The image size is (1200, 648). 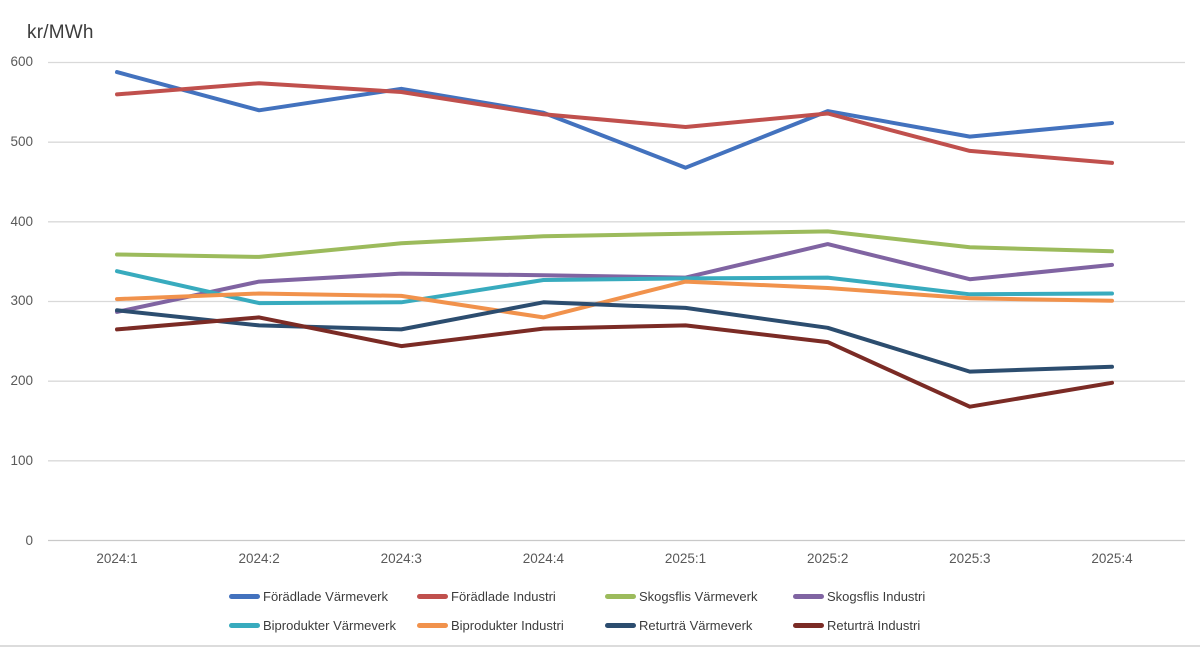 I want to click on legend-item: Biprodukter Industri, so click(x=490, y=625).